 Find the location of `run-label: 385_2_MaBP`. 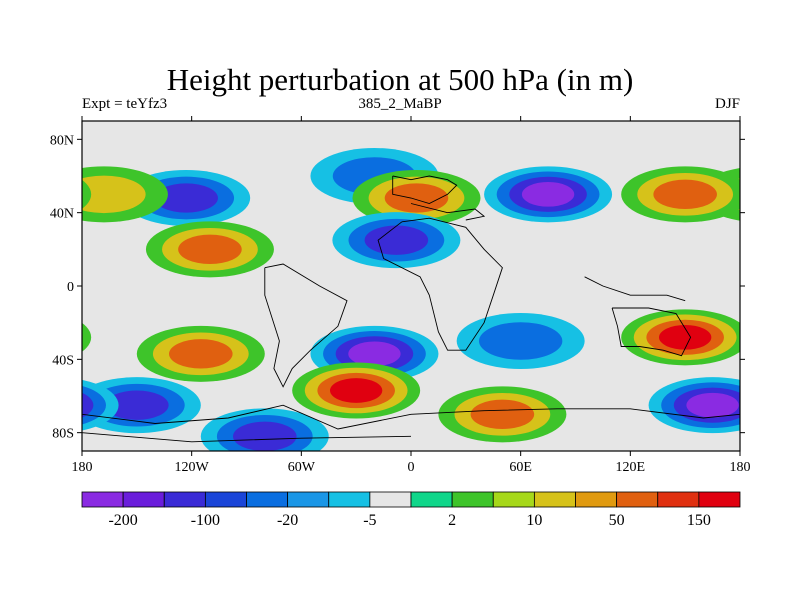

run-label: 385_2_MaBP is located at coordinates (400, 104).